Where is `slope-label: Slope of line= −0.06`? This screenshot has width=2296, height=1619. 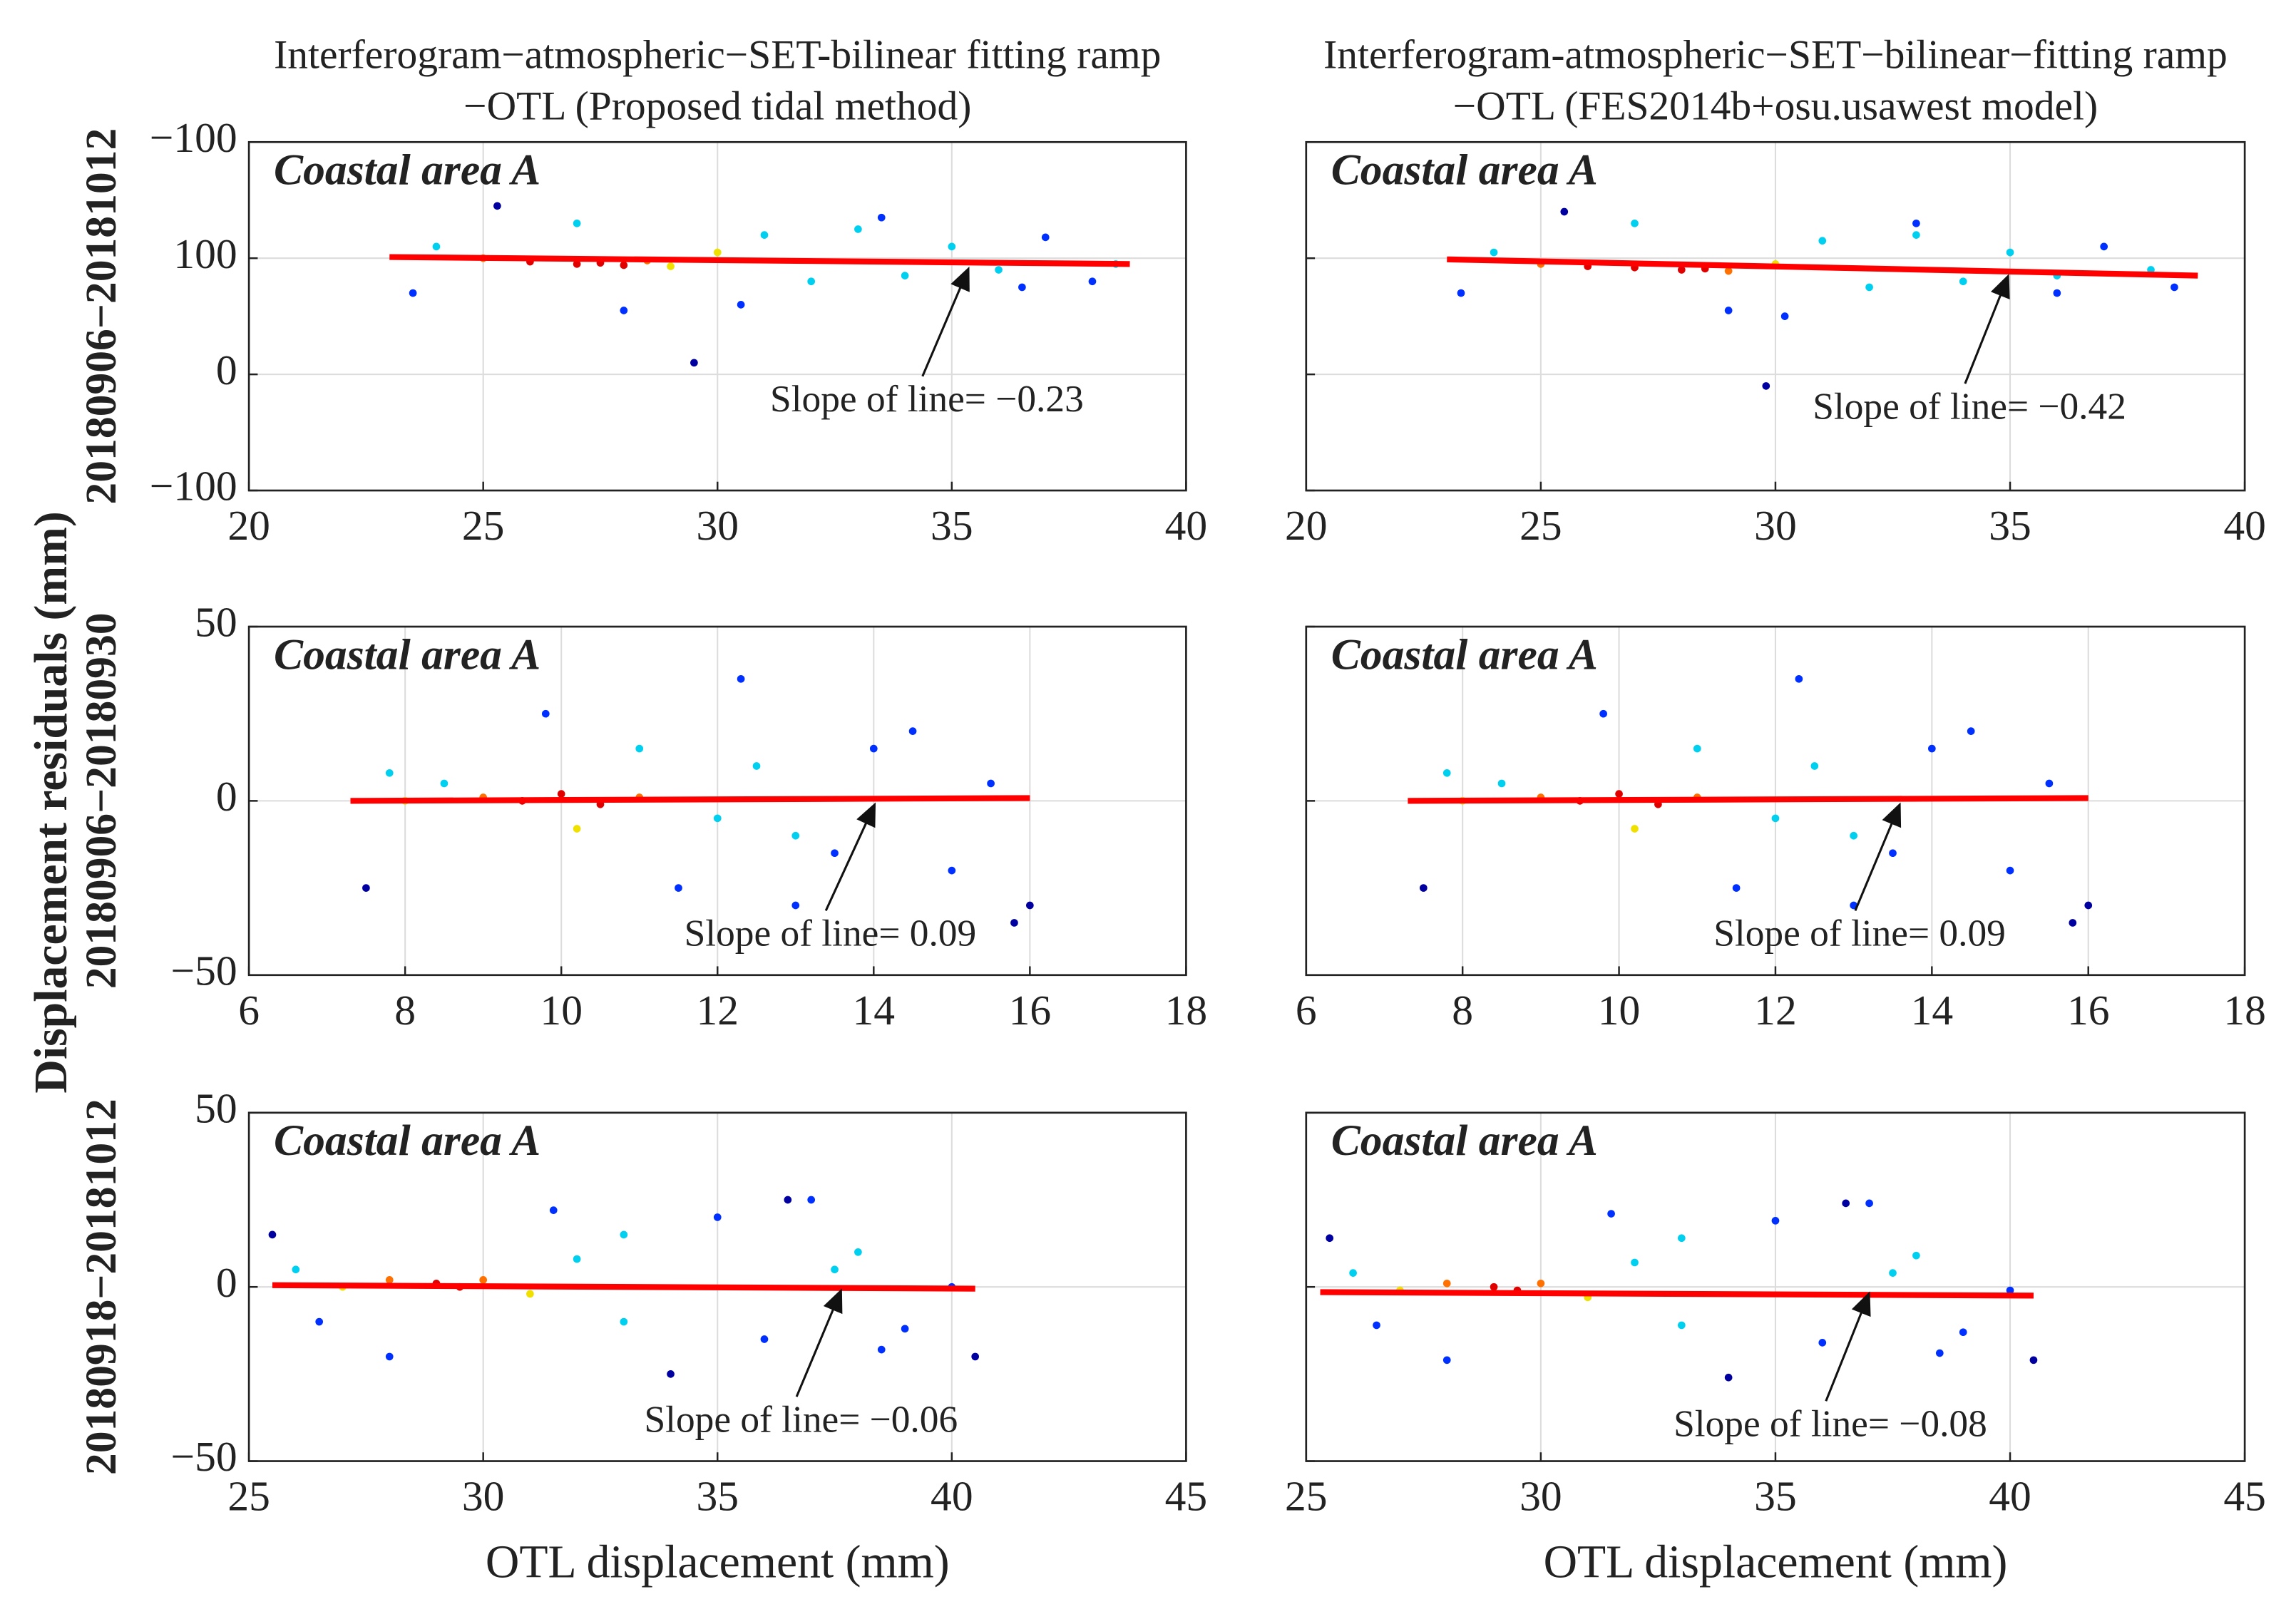 slope-label: Slope of line= −0.06 is located at coordinates (801, 1418).